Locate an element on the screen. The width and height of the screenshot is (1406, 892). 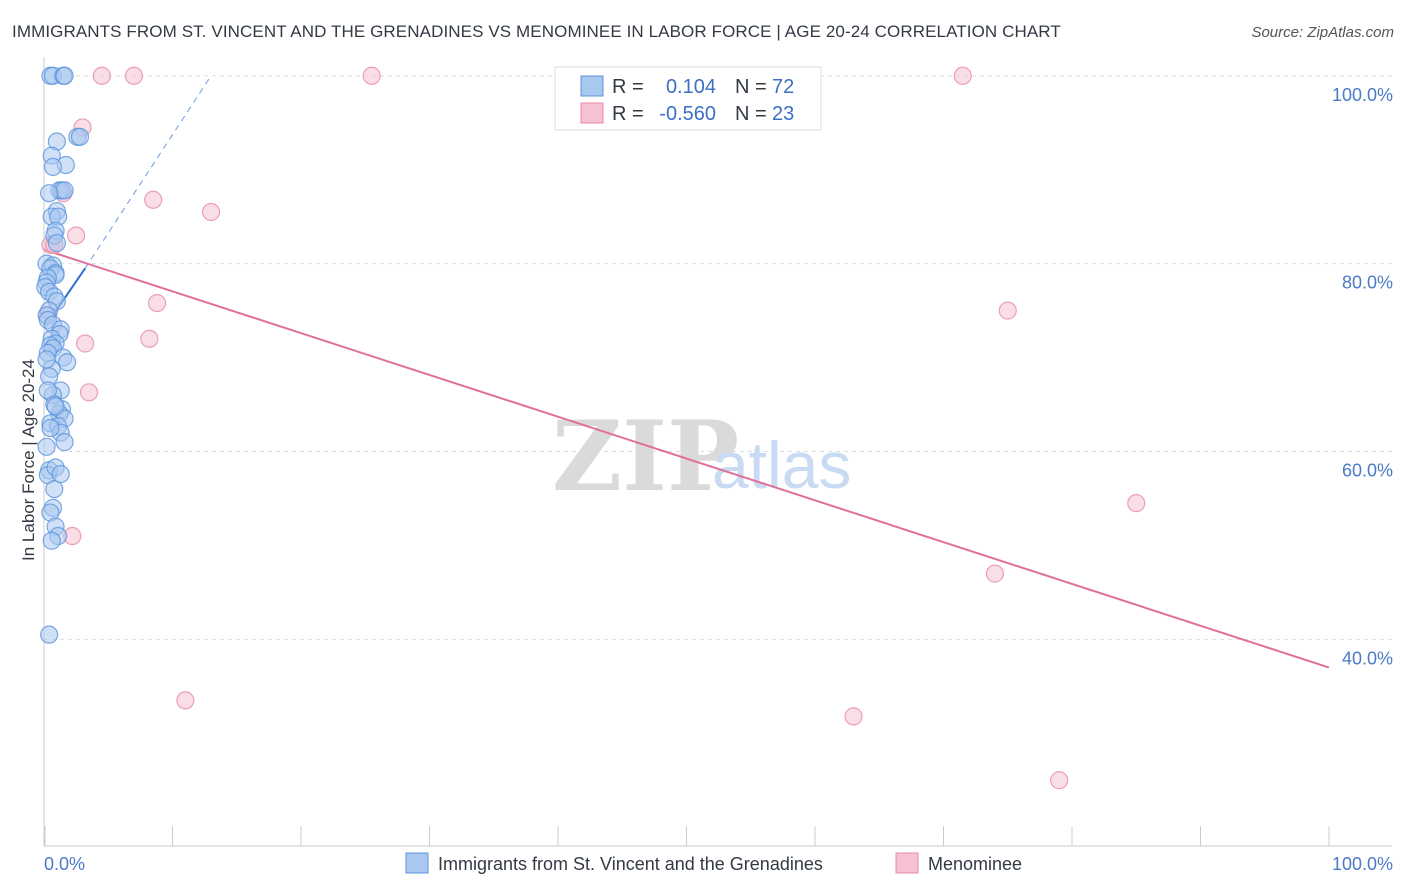
legend-swatch-blue is located at coordinates (592, 86).